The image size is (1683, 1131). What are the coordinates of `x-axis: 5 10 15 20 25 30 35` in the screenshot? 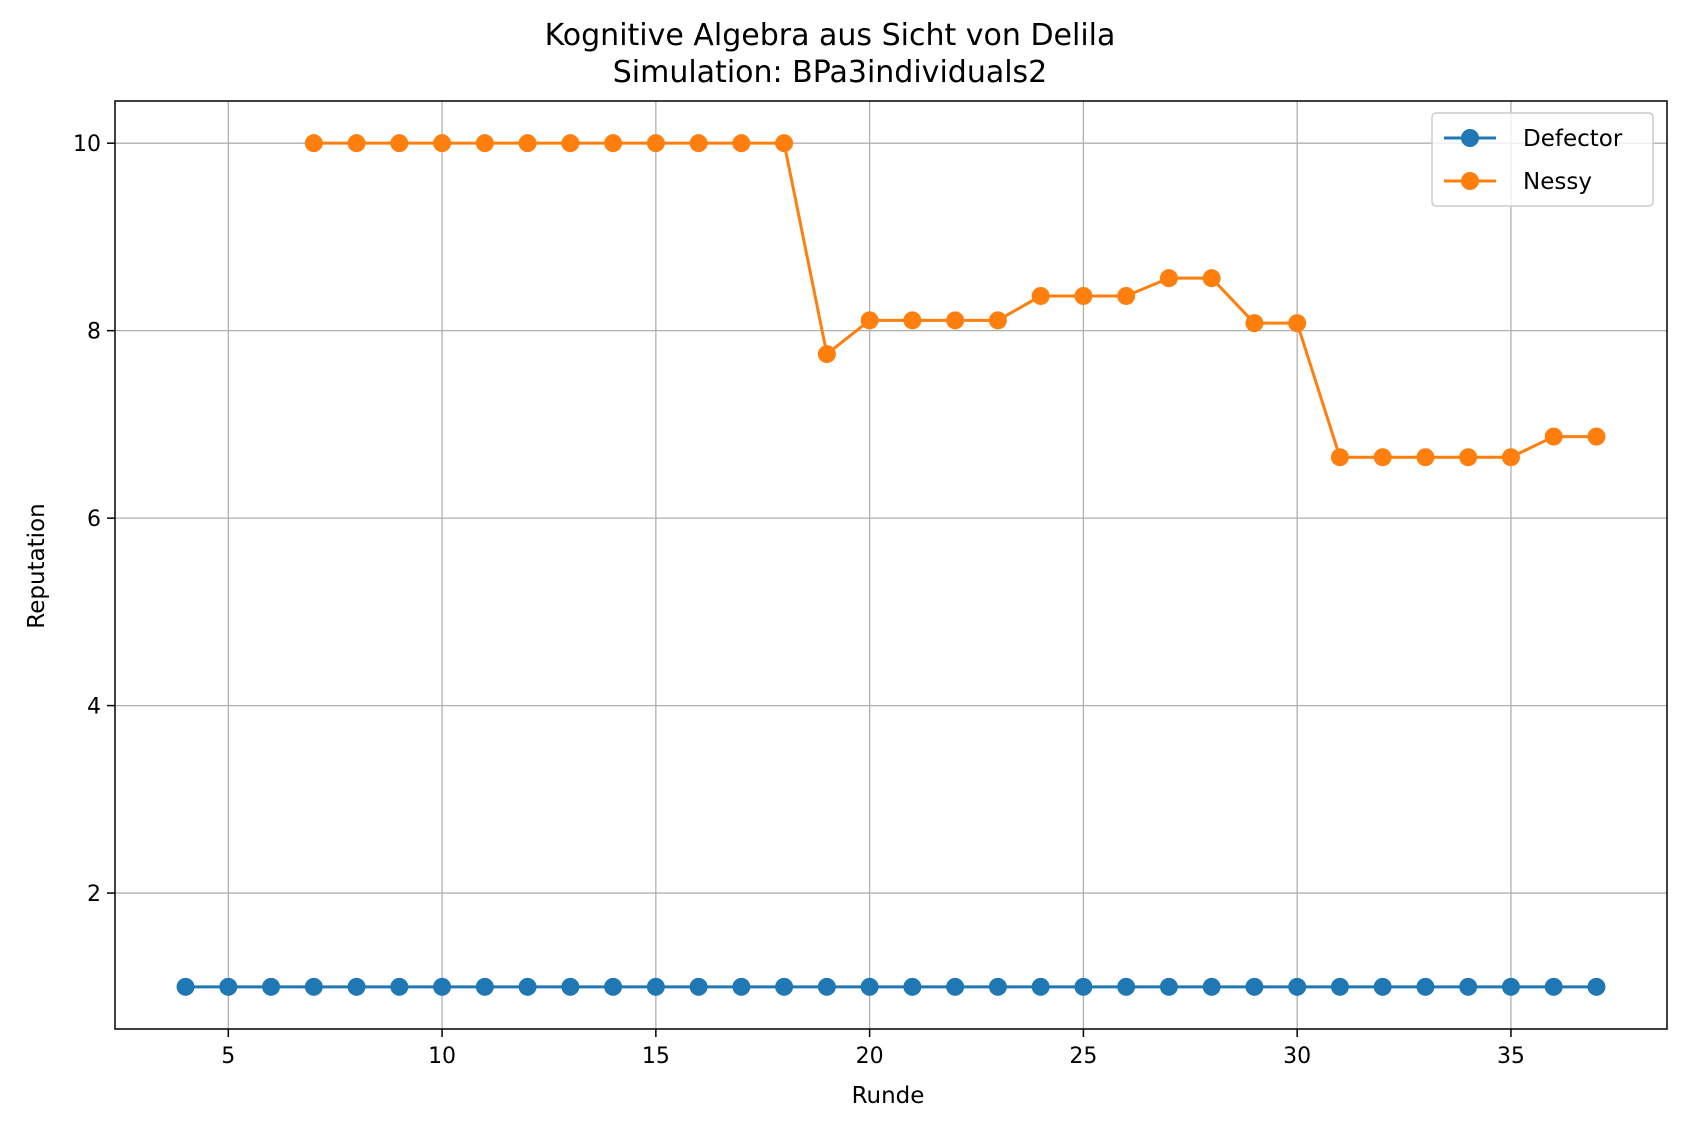 It's located at (873, 1049).